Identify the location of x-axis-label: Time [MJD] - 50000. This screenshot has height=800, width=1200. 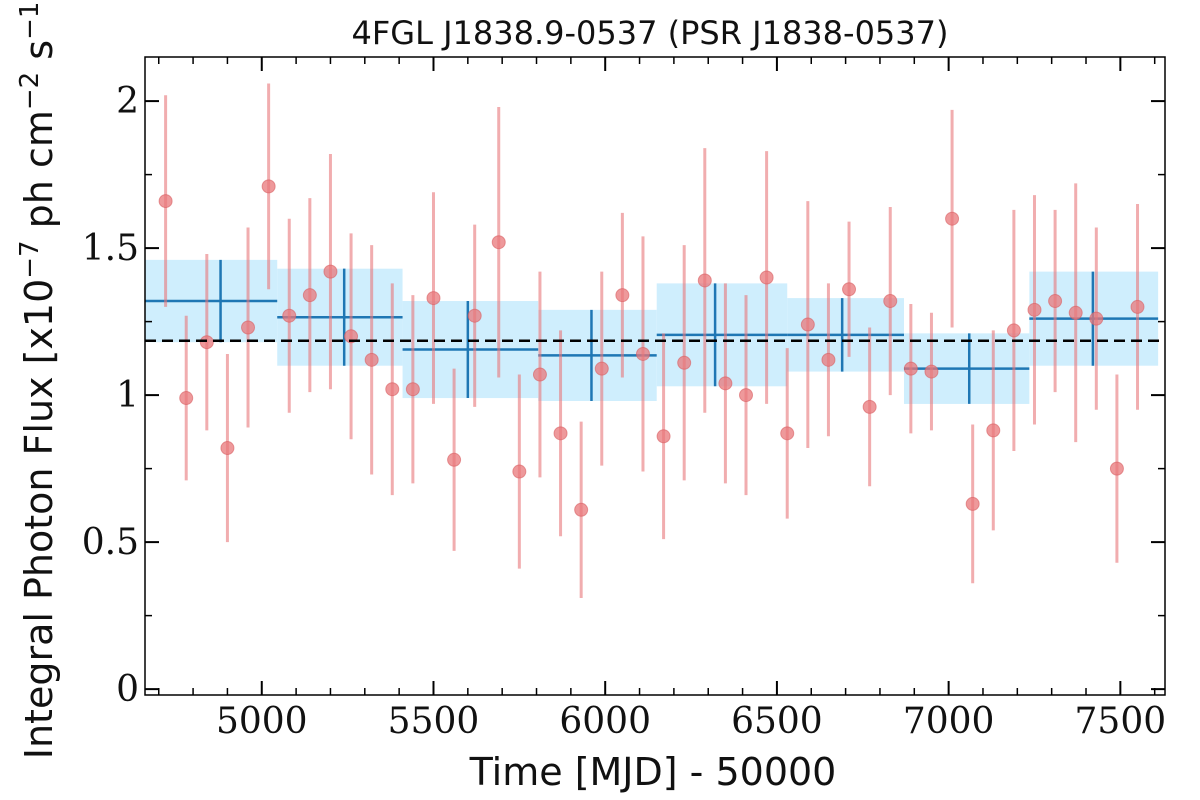
(653, 772).